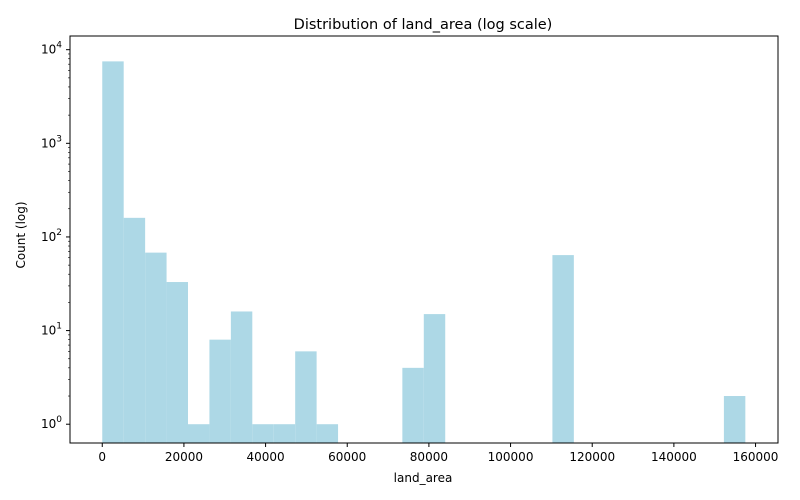 The image size is (800, 500). I want to click on y-tick-label: 10², so click(51, 236).